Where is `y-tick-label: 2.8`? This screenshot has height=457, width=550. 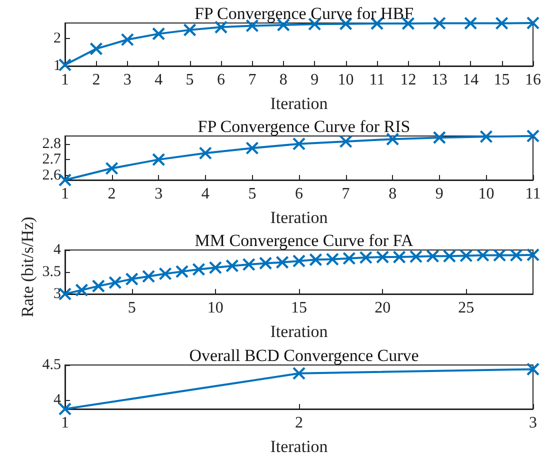
y-tick-label: 2.8 is located at coordinates (51, 144).